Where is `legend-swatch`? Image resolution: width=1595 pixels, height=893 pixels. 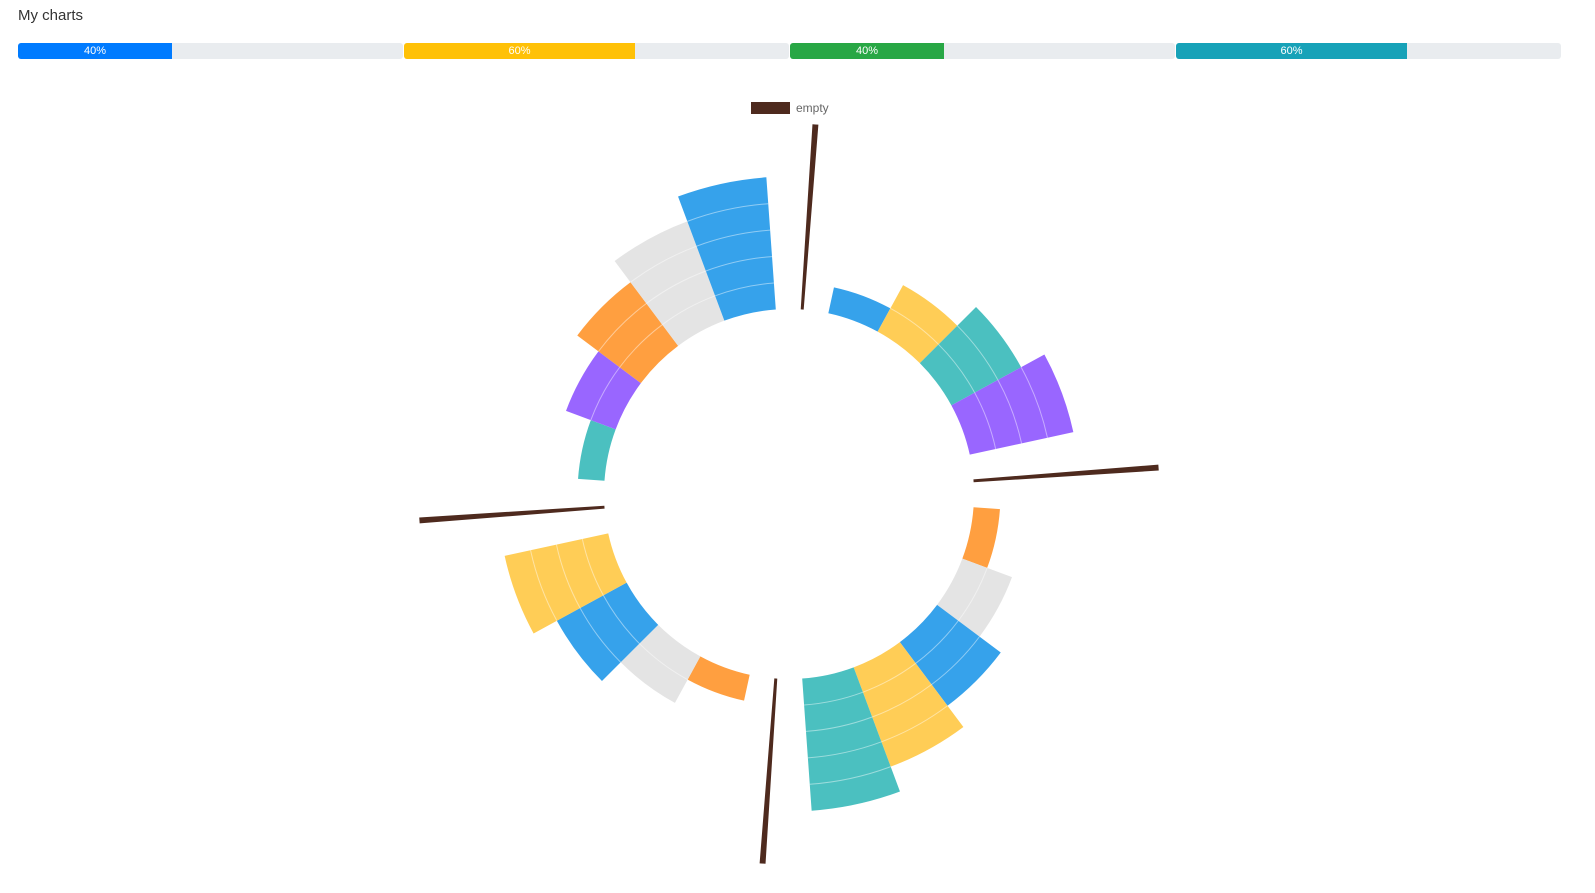 legend-swatch is located at coordinates (770, 108).